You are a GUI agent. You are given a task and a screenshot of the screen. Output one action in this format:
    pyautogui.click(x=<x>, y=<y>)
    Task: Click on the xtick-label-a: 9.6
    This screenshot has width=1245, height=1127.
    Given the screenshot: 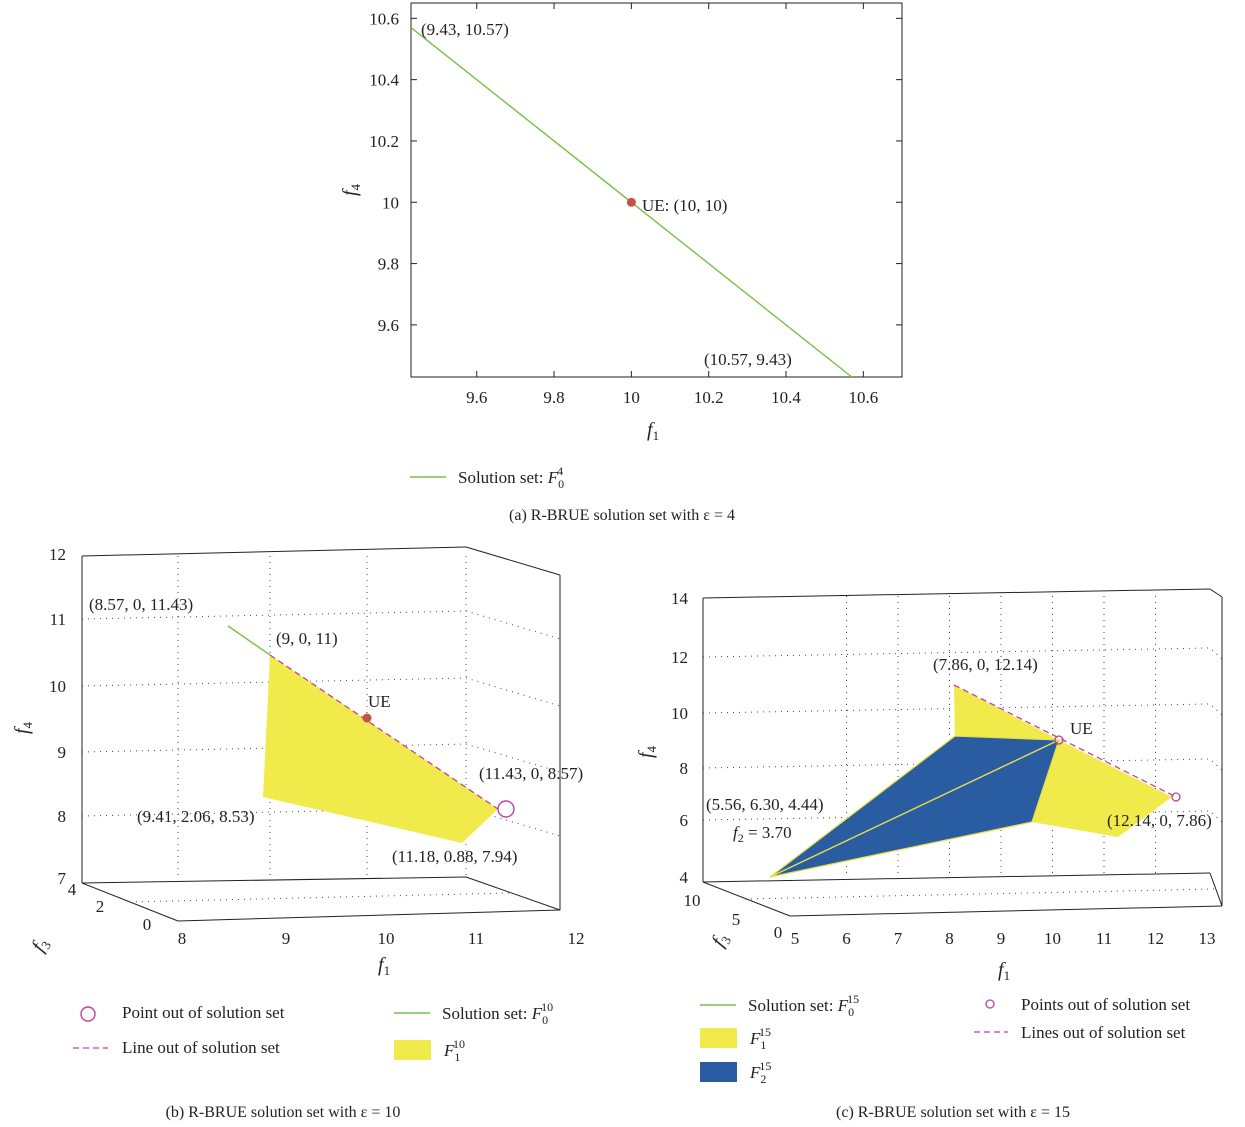 What is the action you would take?
    pyautogui.click(x=476, y=397)
    